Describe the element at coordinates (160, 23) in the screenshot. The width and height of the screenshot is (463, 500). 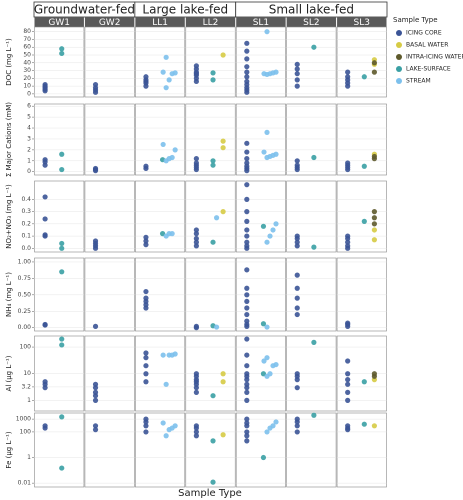
I see `strip-label: LL1` at that location.